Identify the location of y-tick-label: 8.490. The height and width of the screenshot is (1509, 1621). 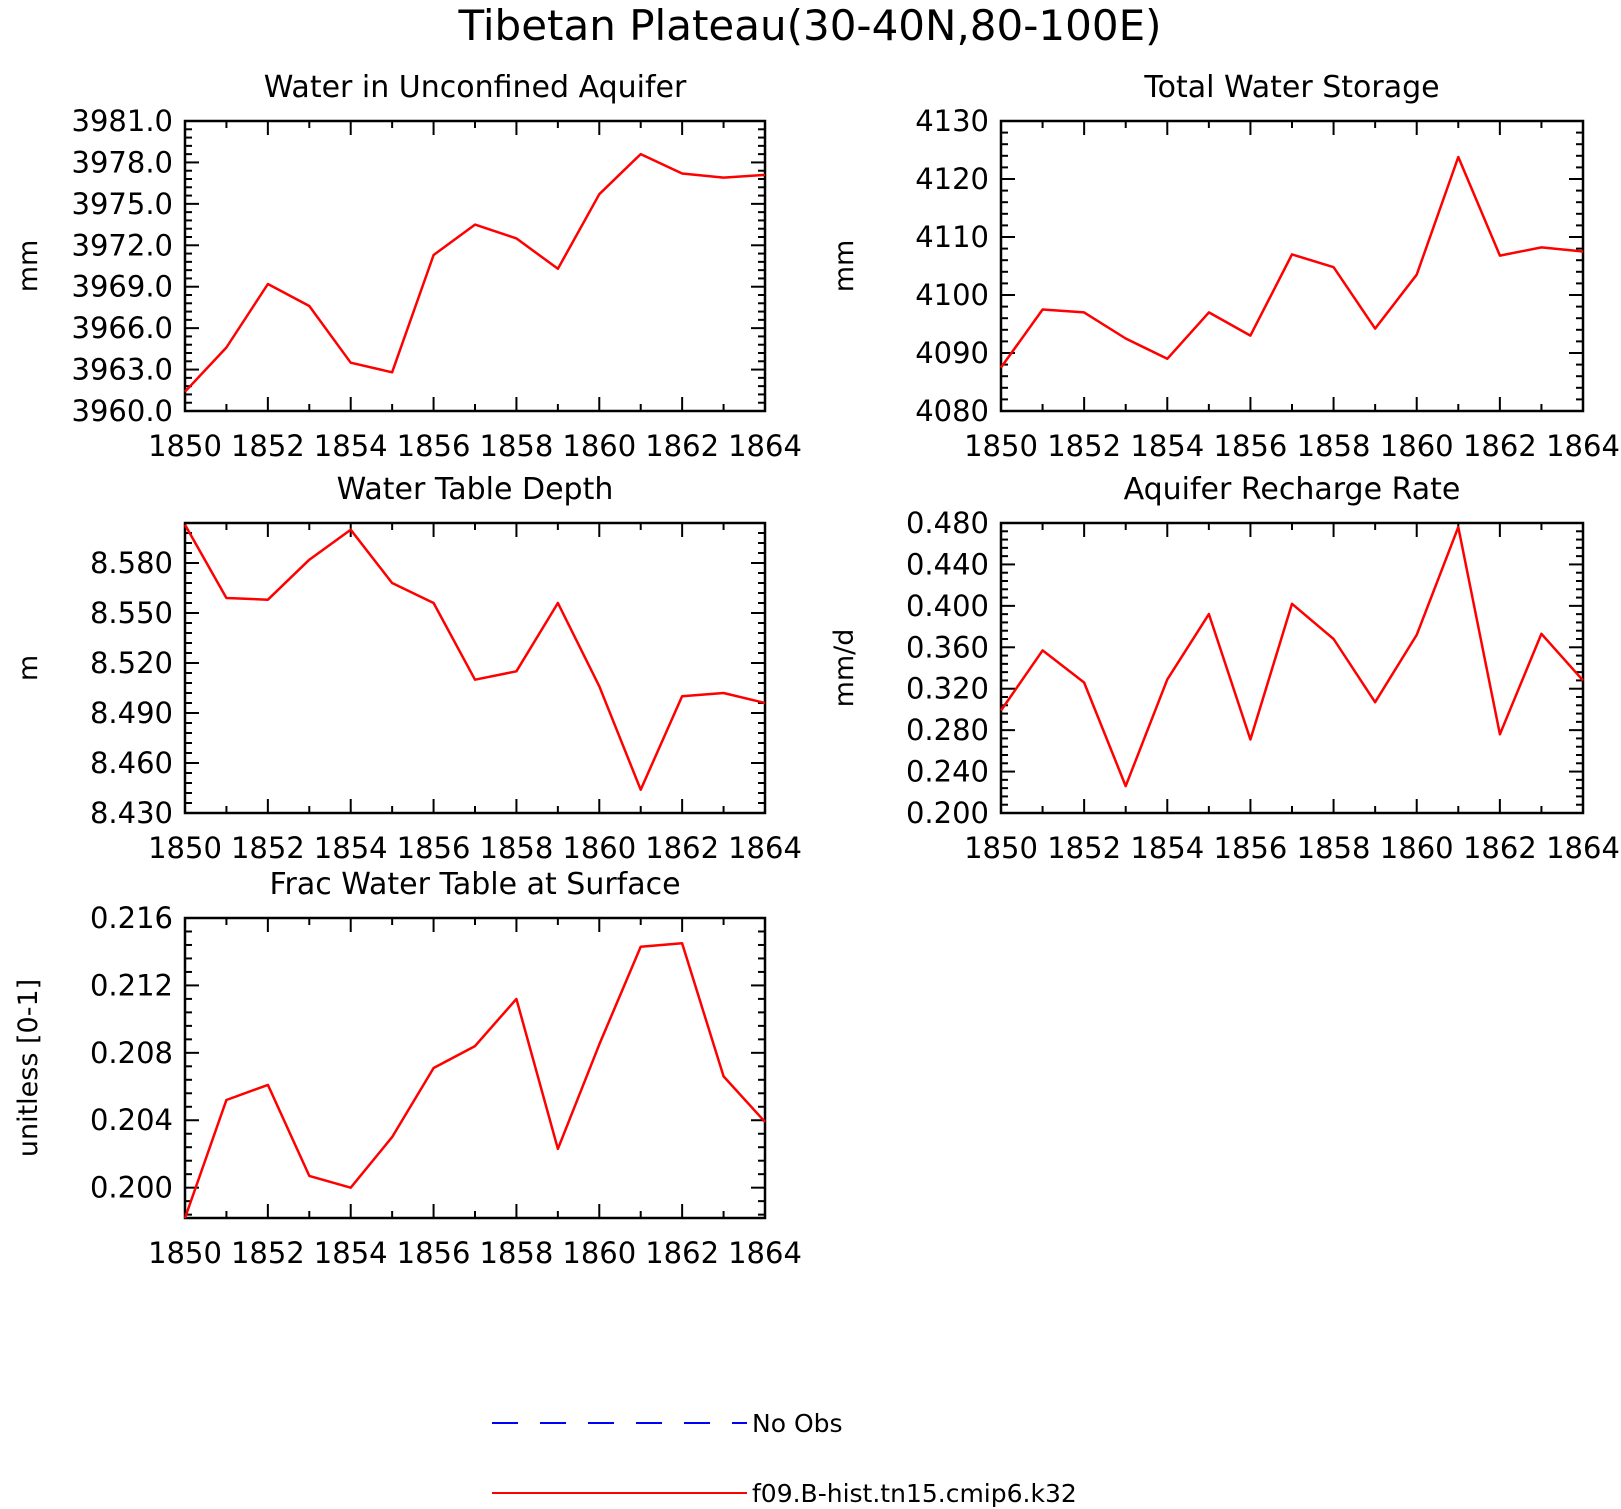
(131, 713).